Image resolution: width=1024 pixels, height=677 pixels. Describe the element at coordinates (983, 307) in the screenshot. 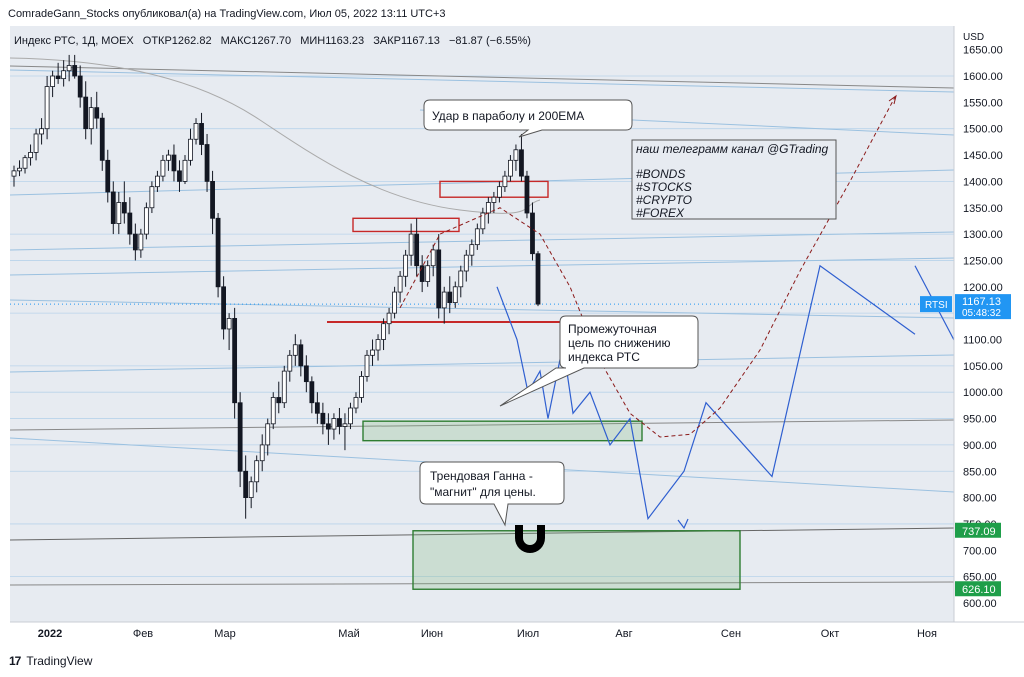

I see `current-price-tag` at that location.